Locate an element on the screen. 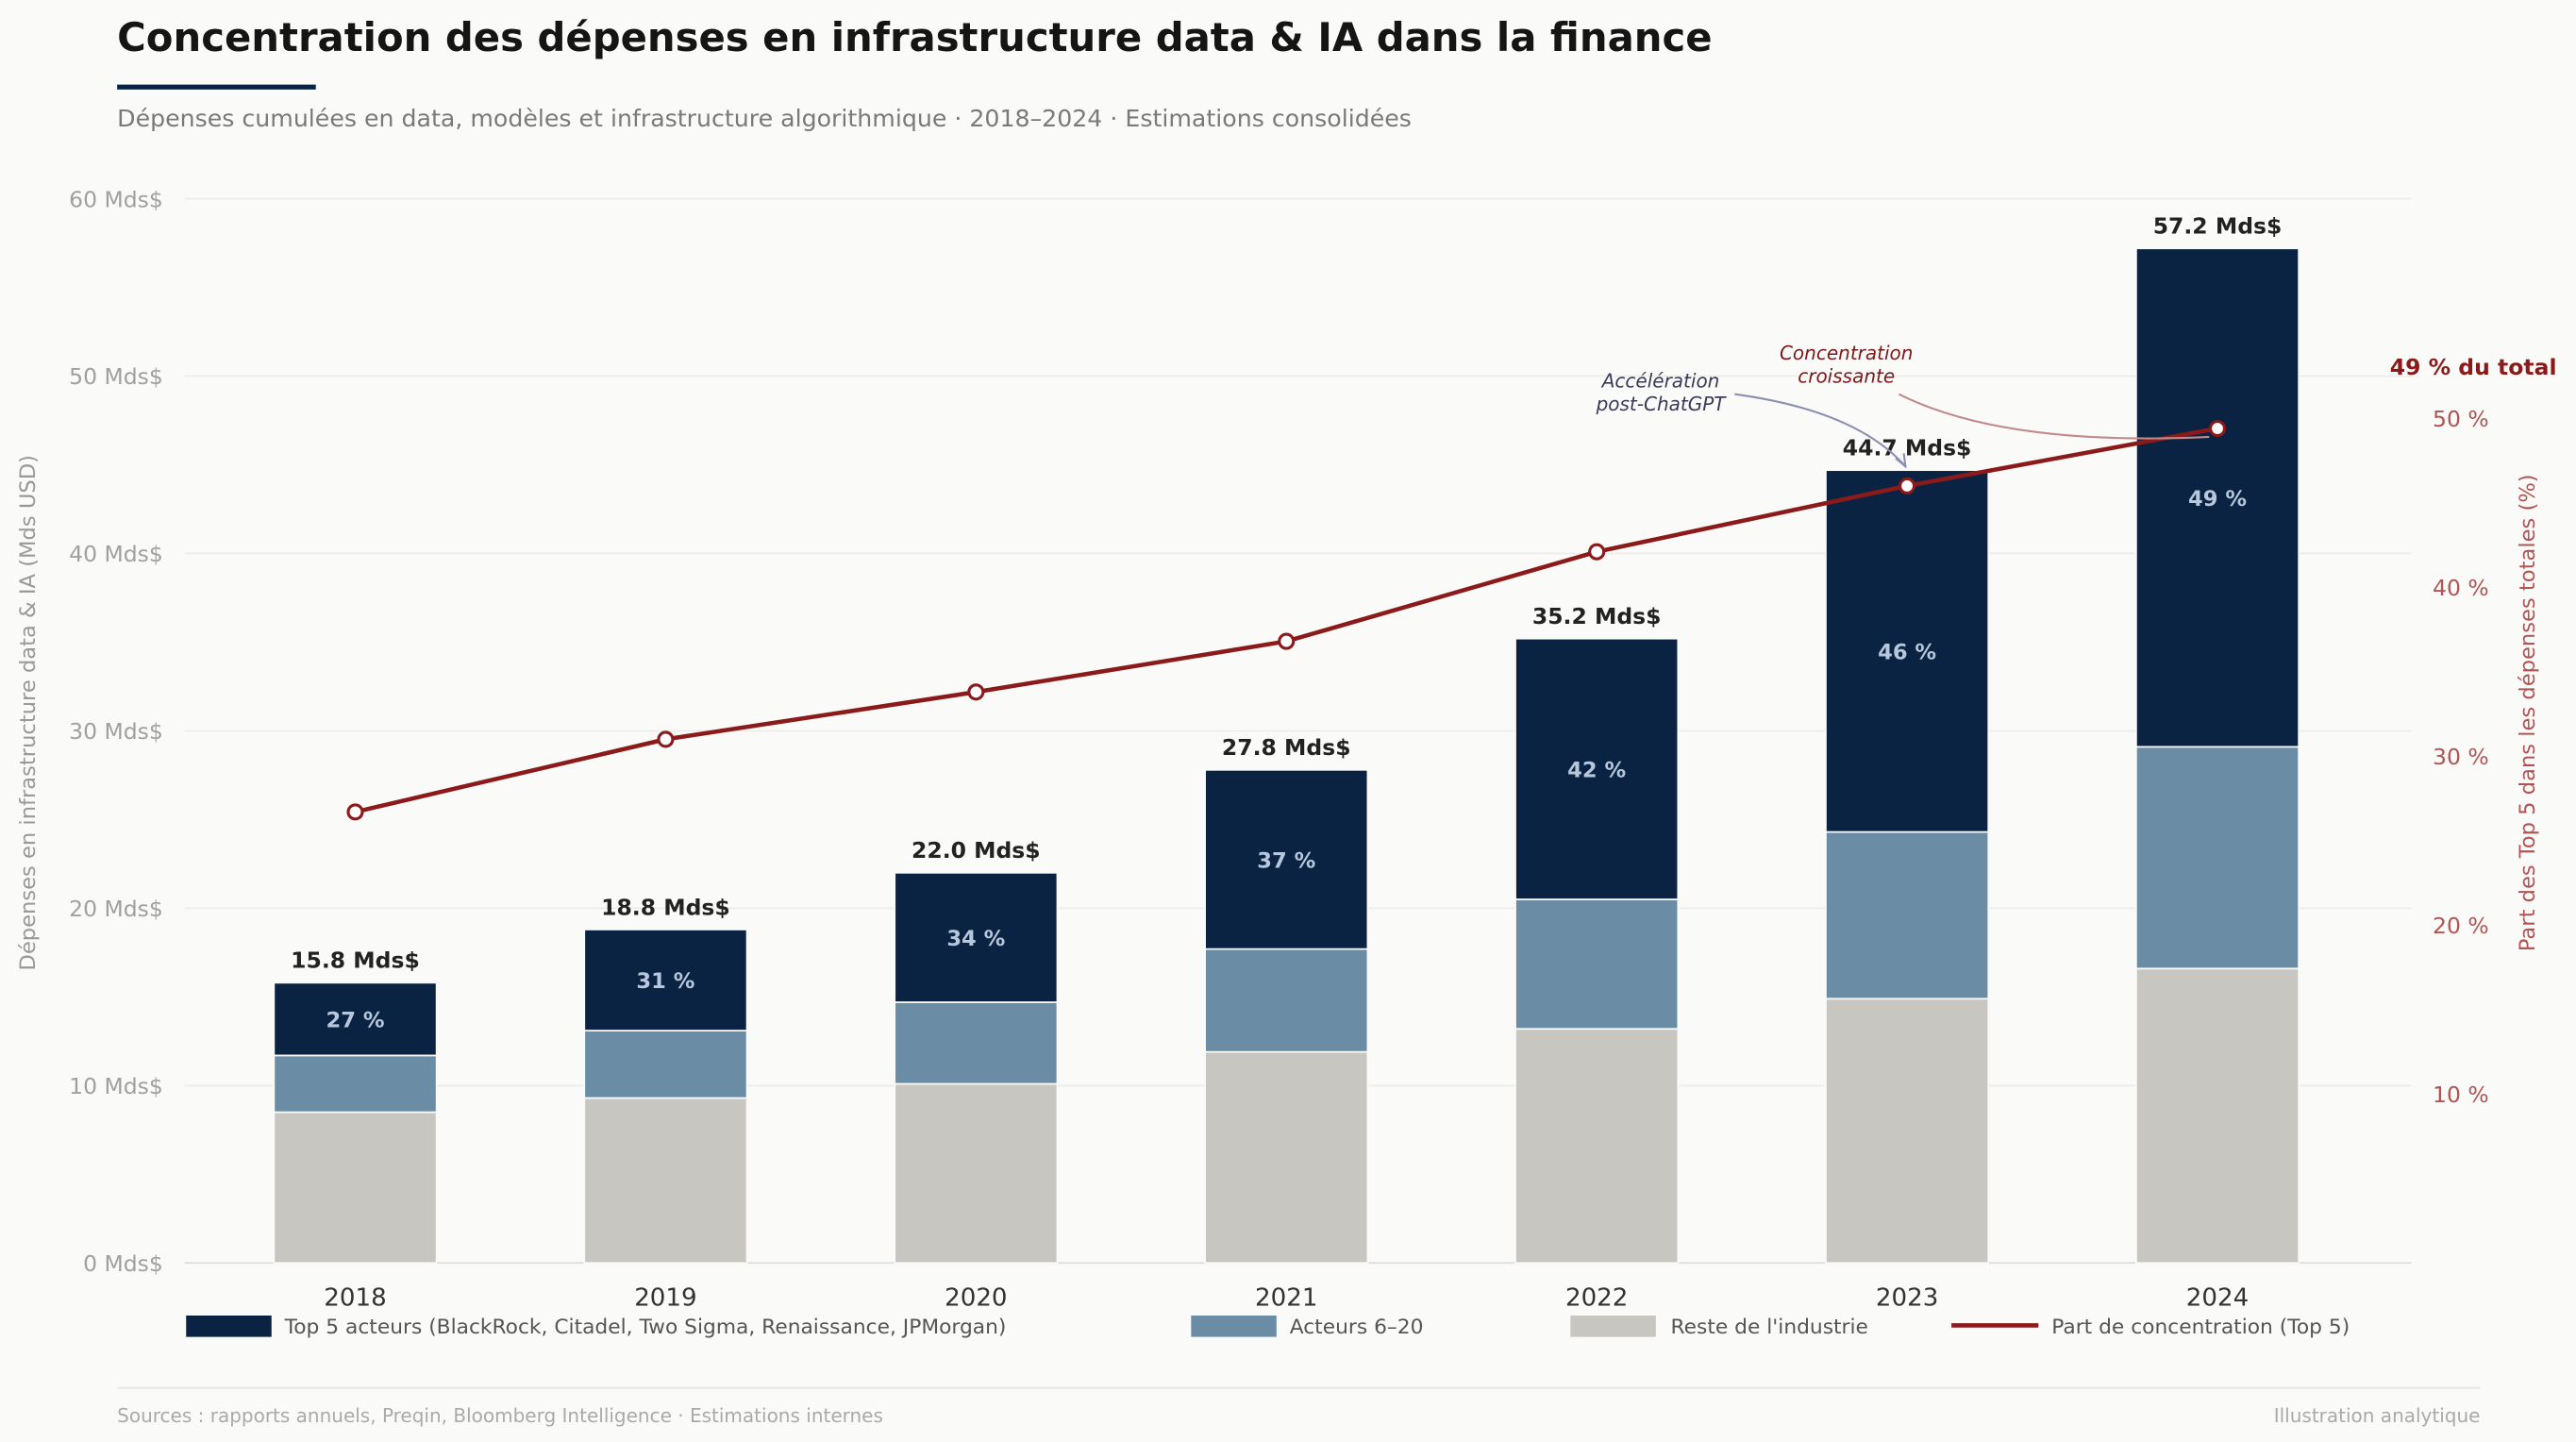  arrow-head-icon is located at coordinates (1901, 461).